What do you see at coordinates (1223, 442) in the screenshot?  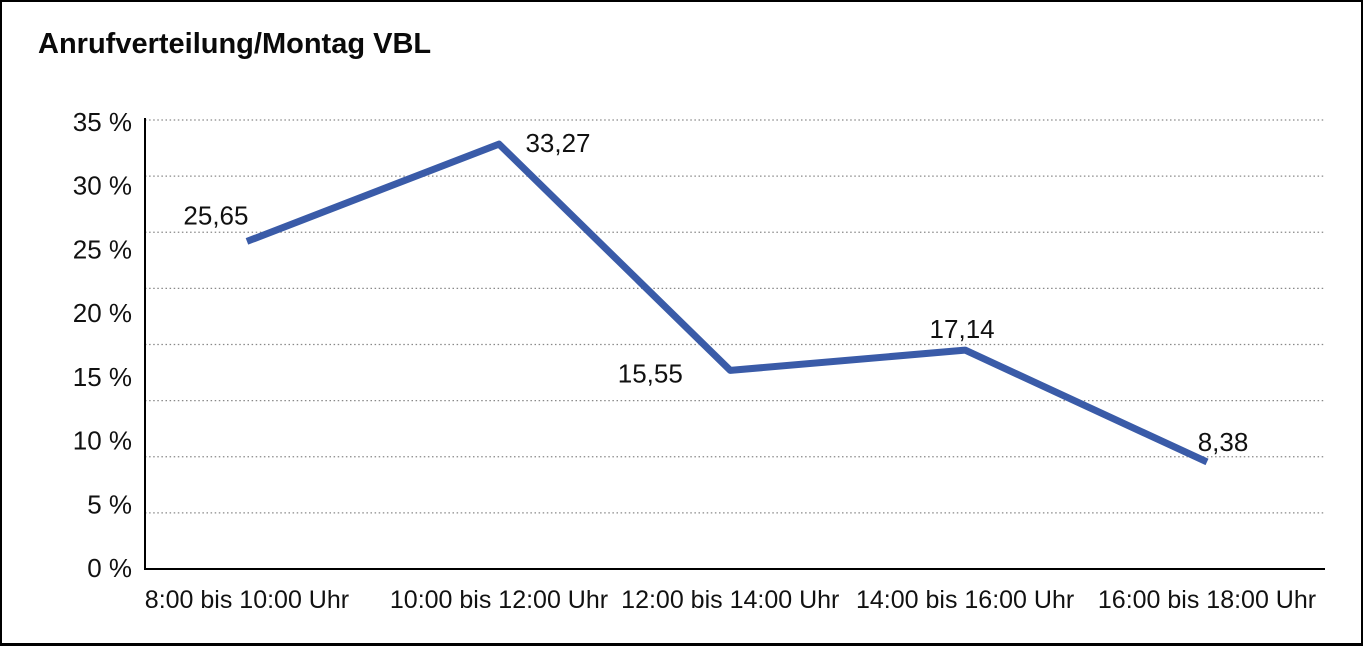 I see `data-point-label: 8,38` at bounding box center [1223, 442].